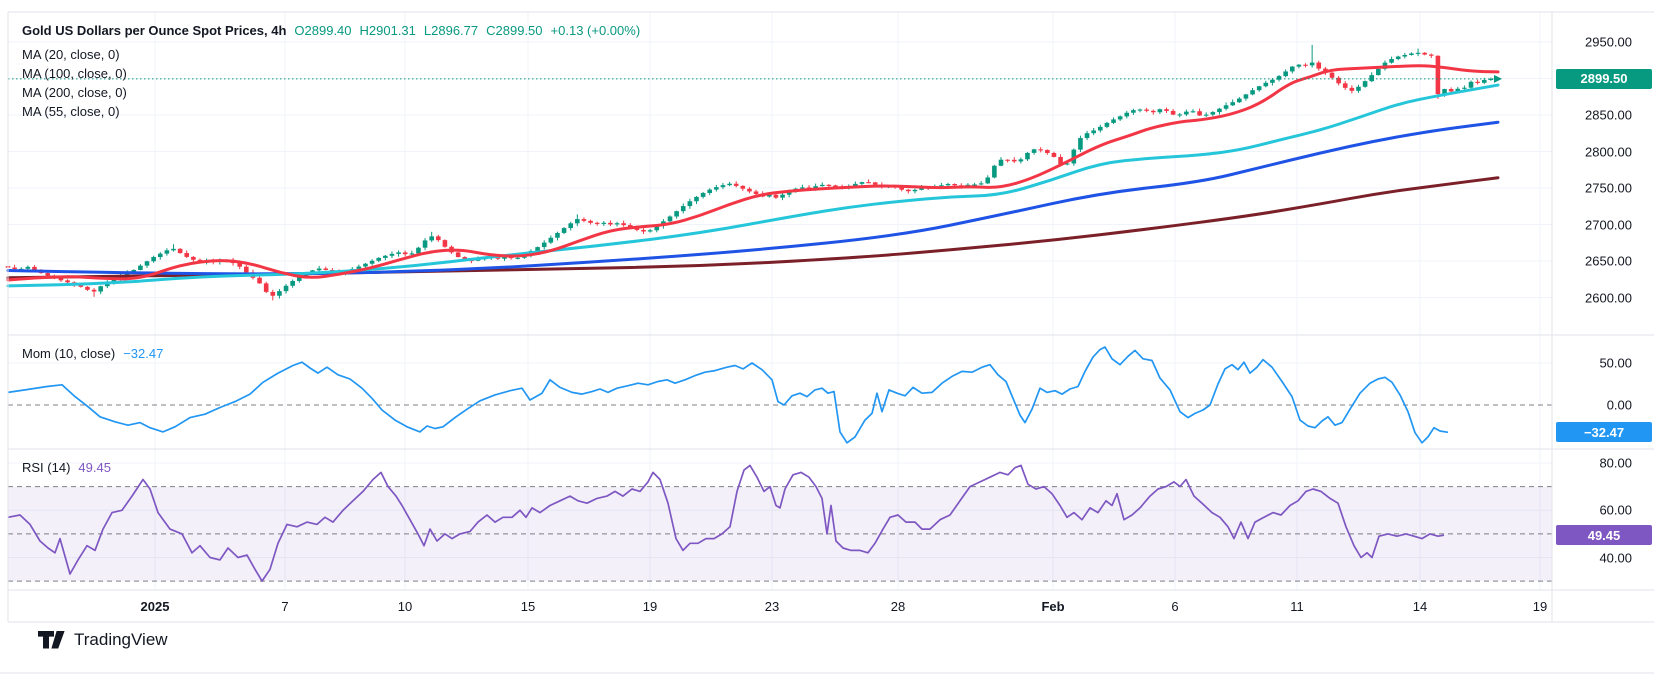 The image size is (1654, 674). Describe the element at coordinates (121, 639) in the screenshot. I see `tradingview-logo-text: TradingView` at that location.